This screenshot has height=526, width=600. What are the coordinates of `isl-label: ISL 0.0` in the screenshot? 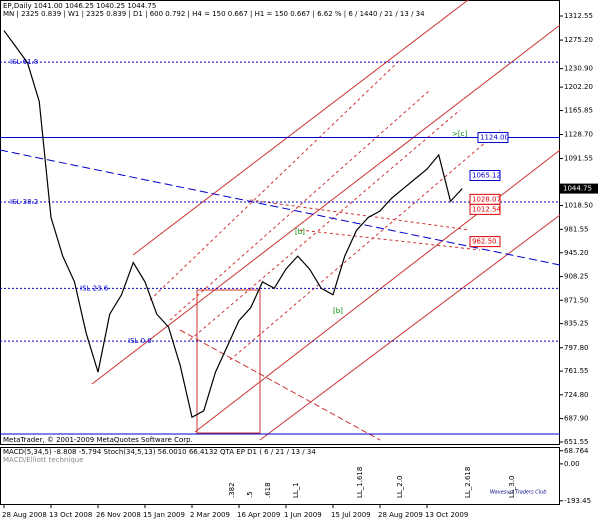 It's located at (140, 341).